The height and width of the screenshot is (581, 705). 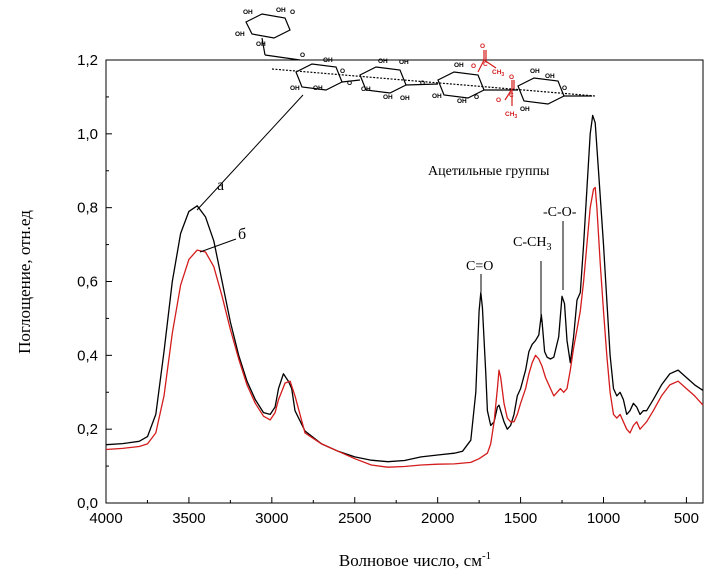 I want to click on x-tick-label: 3000, so click(x=271, y=518).